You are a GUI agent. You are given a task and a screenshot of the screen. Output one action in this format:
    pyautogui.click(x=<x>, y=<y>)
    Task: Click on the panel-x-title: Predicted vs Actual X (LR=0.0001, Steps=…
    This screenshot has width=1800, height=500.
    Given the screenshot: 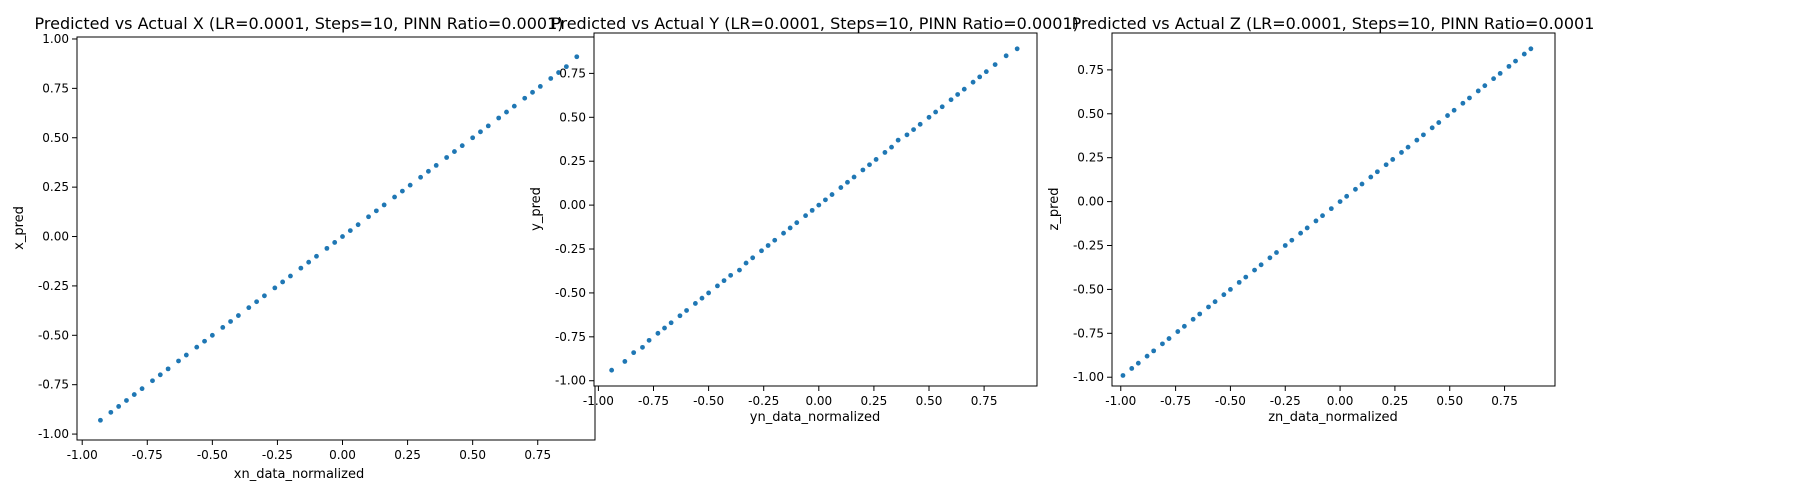 What is the action you would take?
    pyautogui.click(x=299, y=23)
    